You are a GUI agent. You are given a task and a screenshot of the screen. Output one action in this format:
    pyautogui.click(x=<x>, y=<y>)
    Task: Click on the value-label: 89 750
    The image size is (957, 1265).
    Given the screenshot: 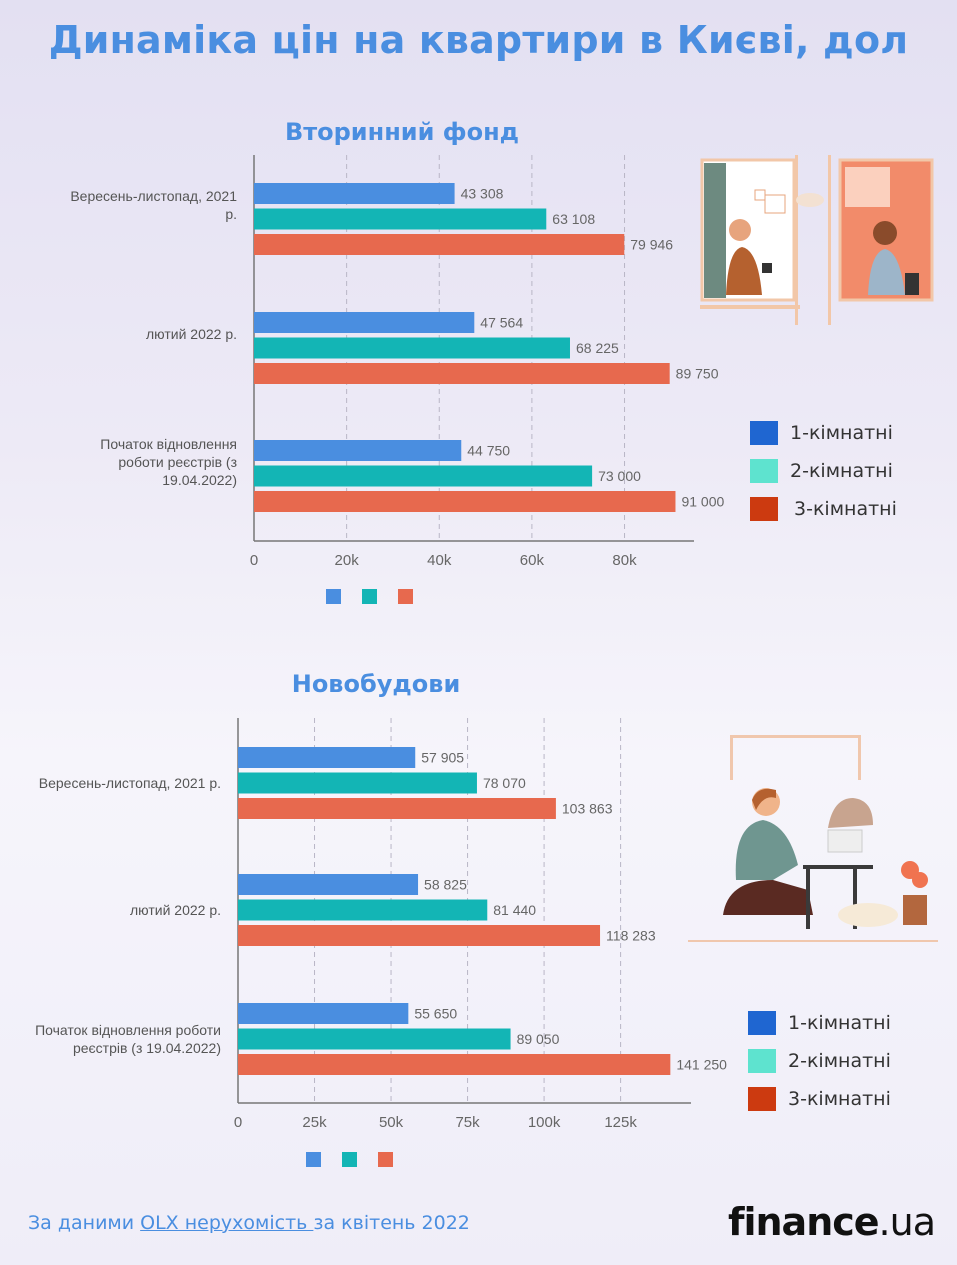 What is the action you would take?
    pyautogui.click(x=697, y=374)
    